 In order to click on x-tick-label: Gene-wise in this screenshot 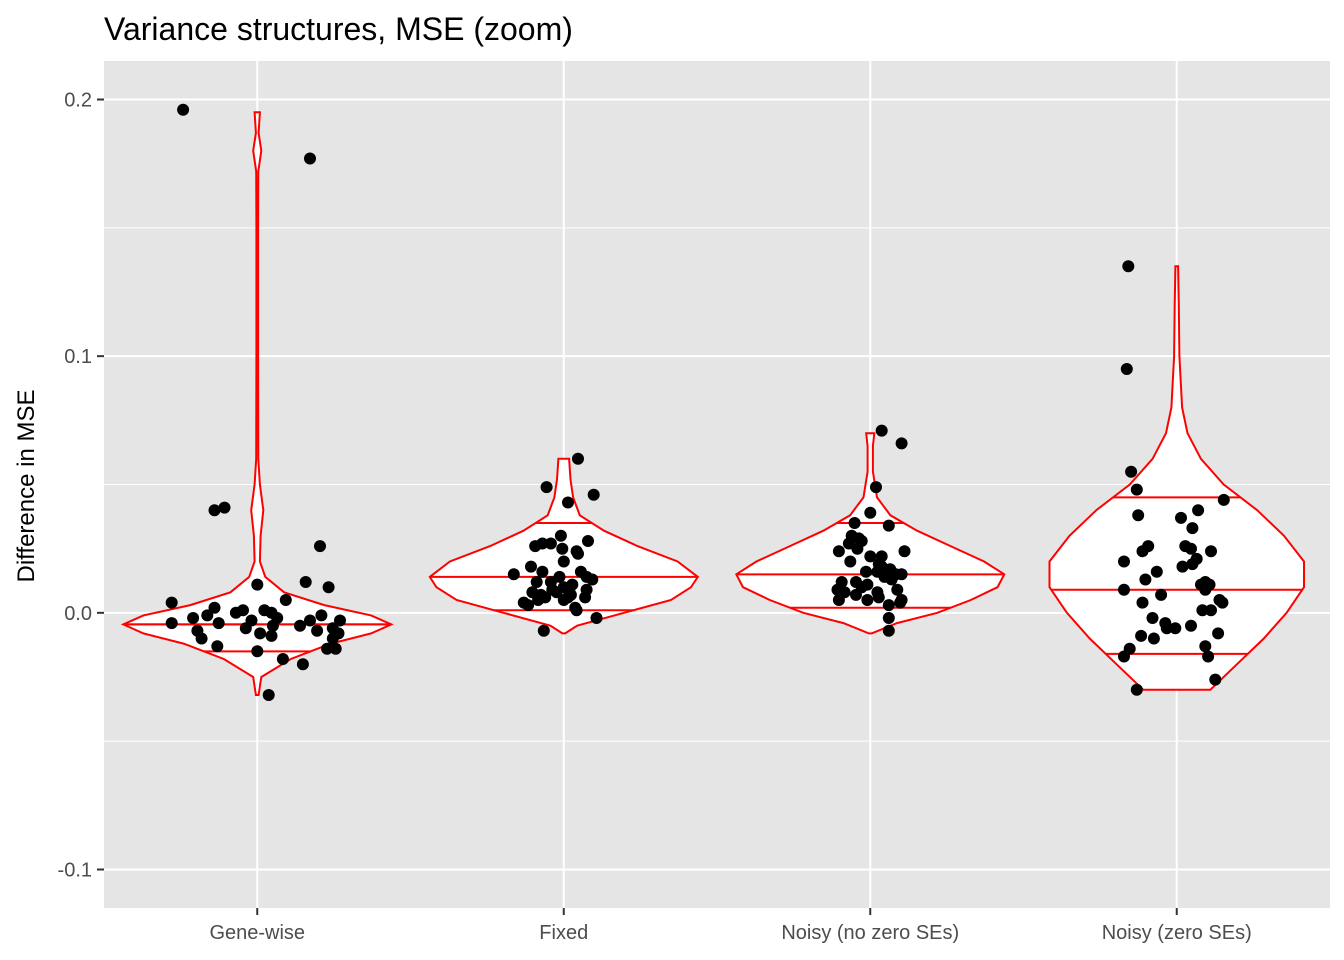, I will do `click(257, 933)`.